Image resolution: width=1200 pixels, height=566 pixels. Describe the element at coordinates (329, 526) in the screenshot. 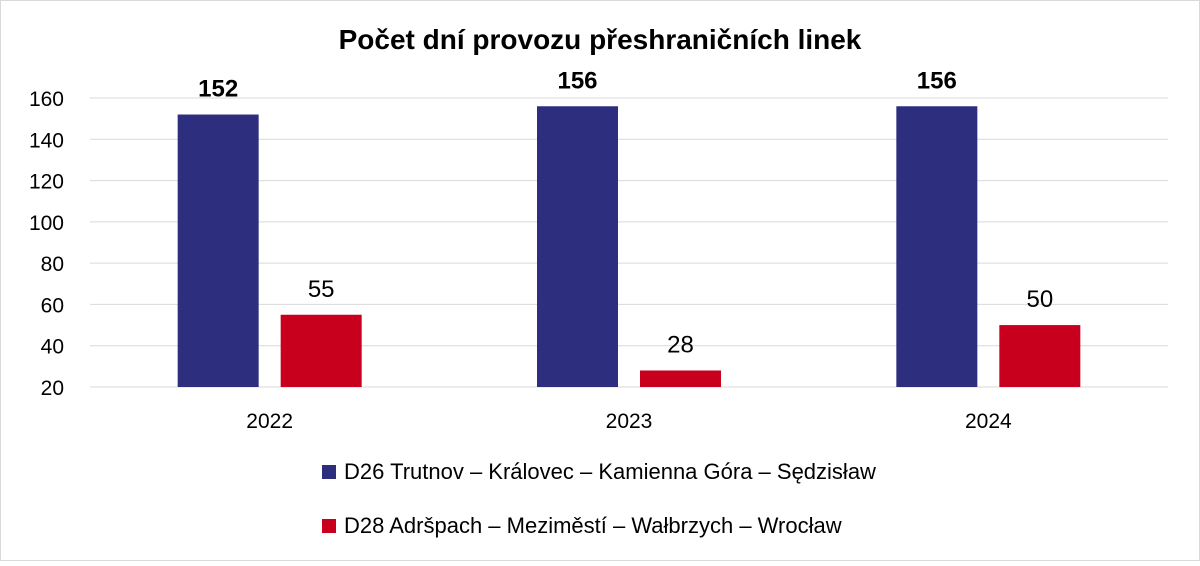

I see `legend-swatch-d28` at that location.